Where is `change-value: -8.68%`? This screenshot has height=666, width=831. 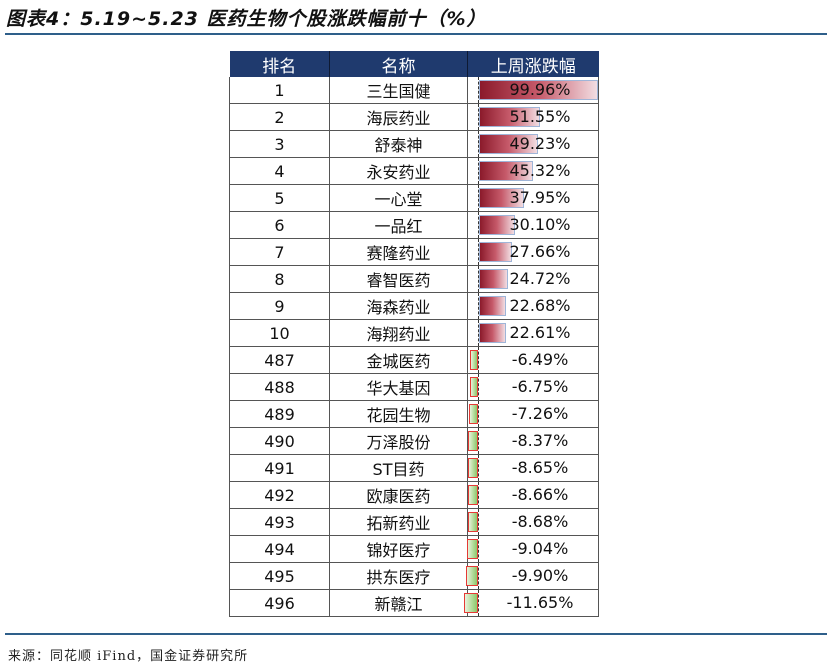
change-value: -8.68% is located at coordinates (540, 521).